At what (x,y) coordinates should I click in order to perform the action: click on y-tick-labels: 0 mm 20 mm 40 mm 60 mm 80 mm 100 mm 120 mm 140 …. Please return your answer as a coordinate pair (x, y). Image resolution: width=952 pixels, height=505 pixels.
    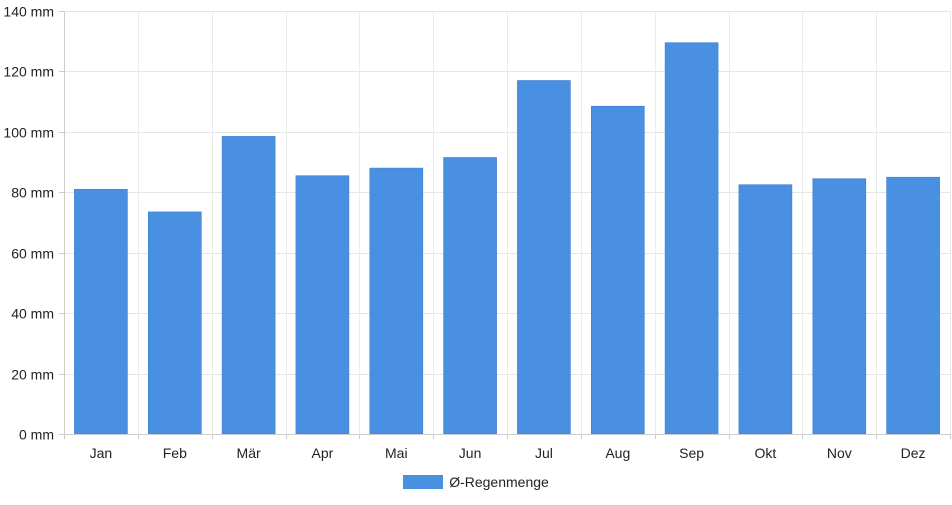
    Looking at the image, I should click on (28, 223).